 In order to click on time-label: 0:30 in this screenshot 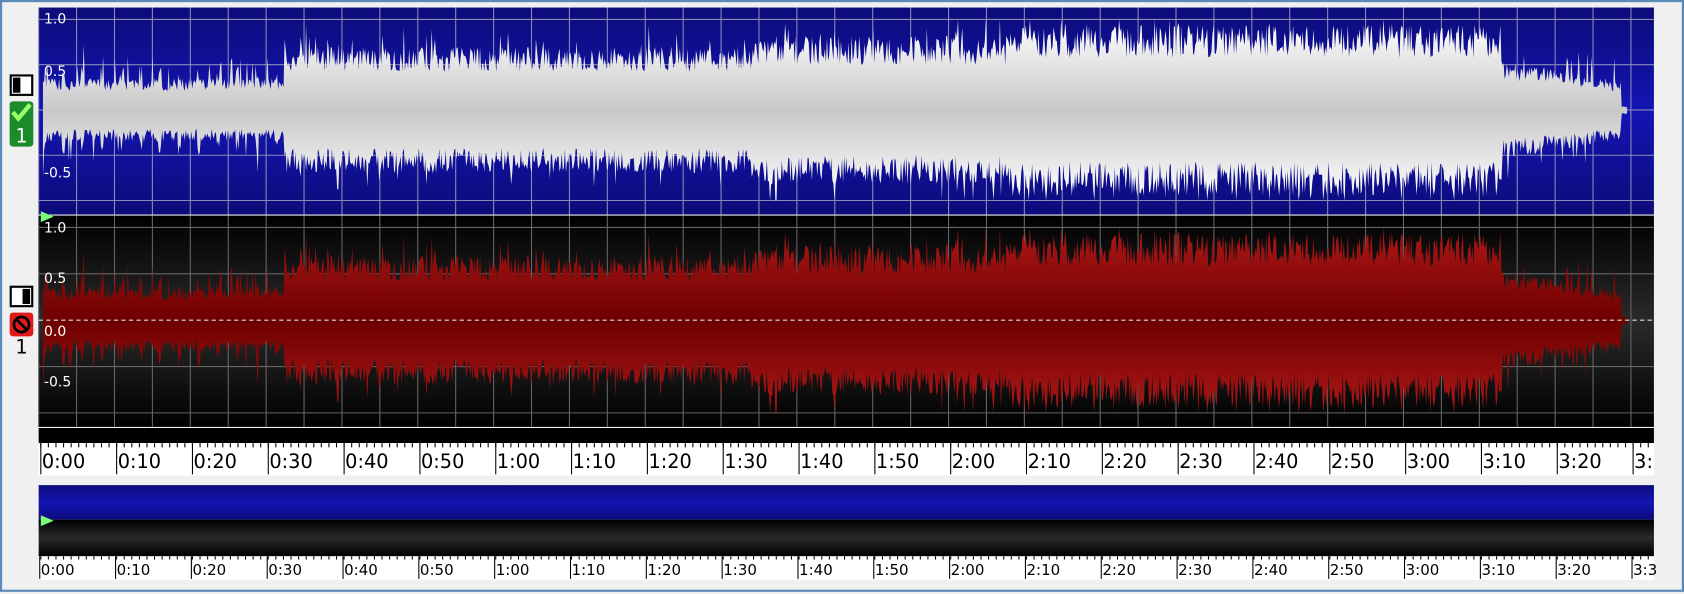, I will do `click(290, 461)`.